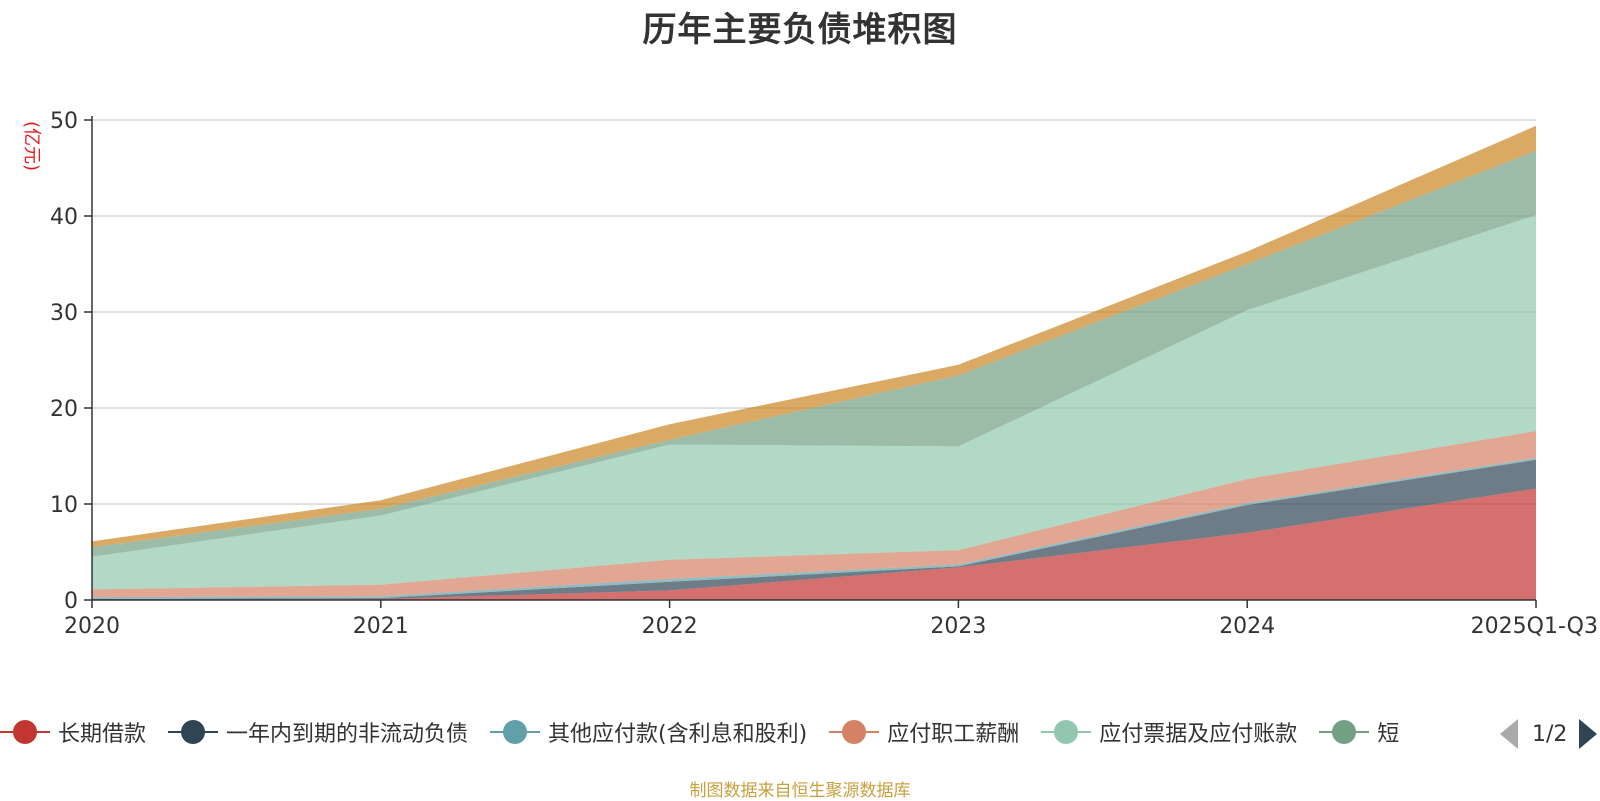  Describe the element at coordinates (64, 313) in the screenshot. I see `y-tick-label: 30` at that location.